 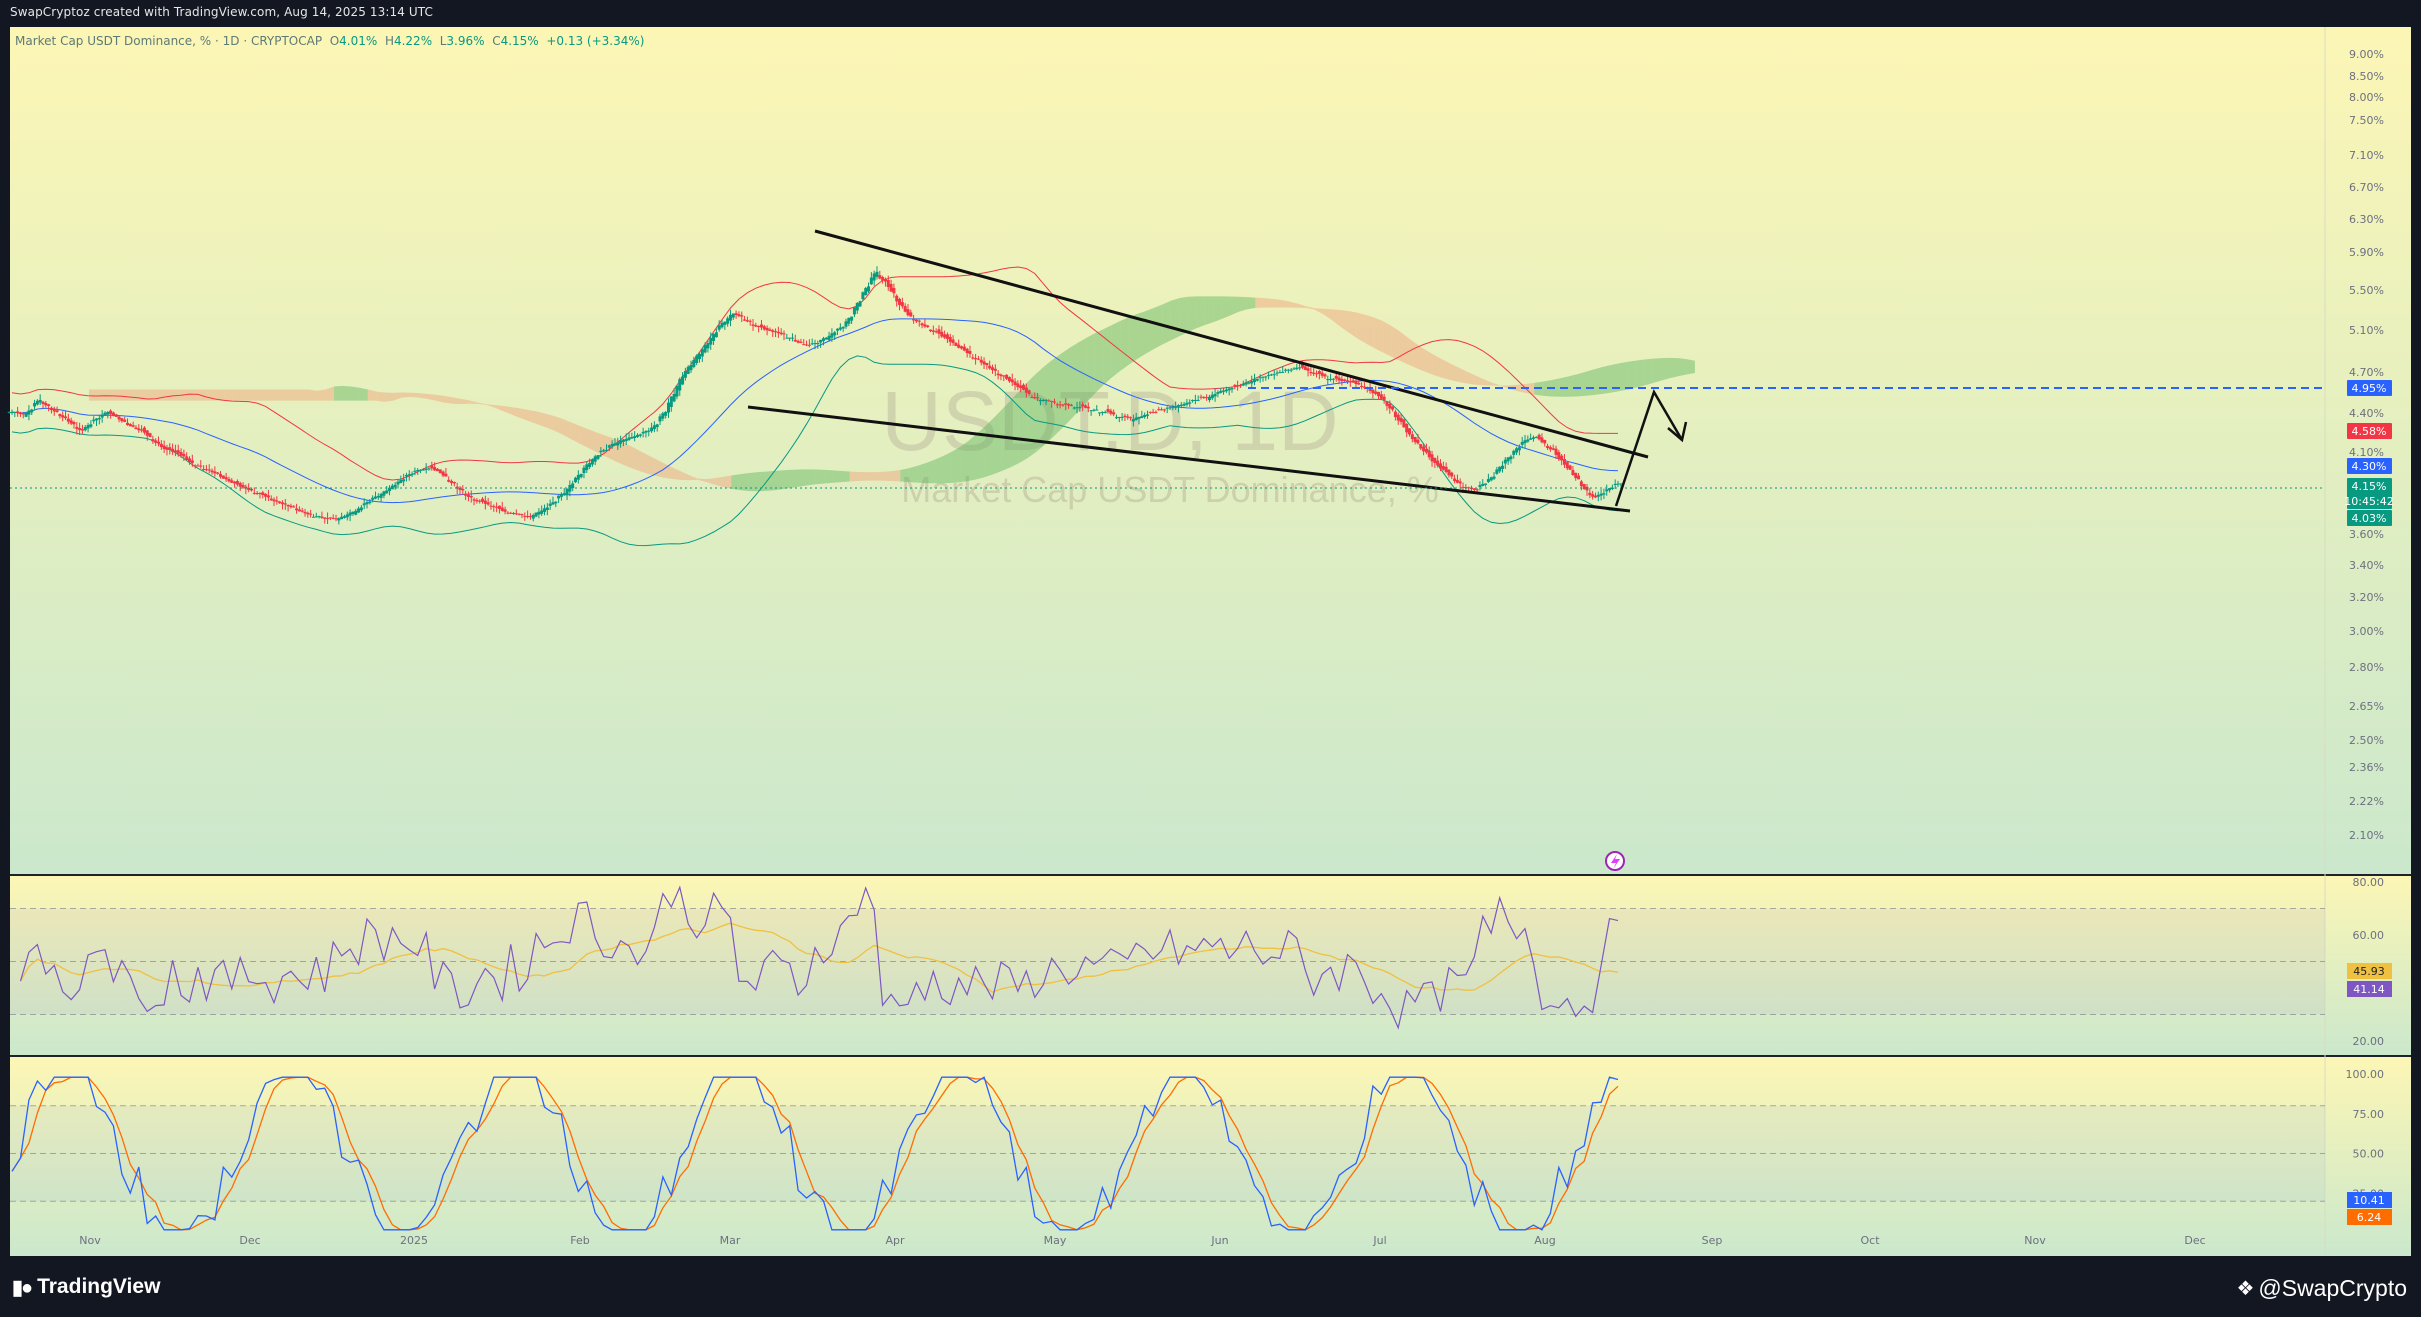 I want to click on stoch-pane, so click(x=1210, y=1156).